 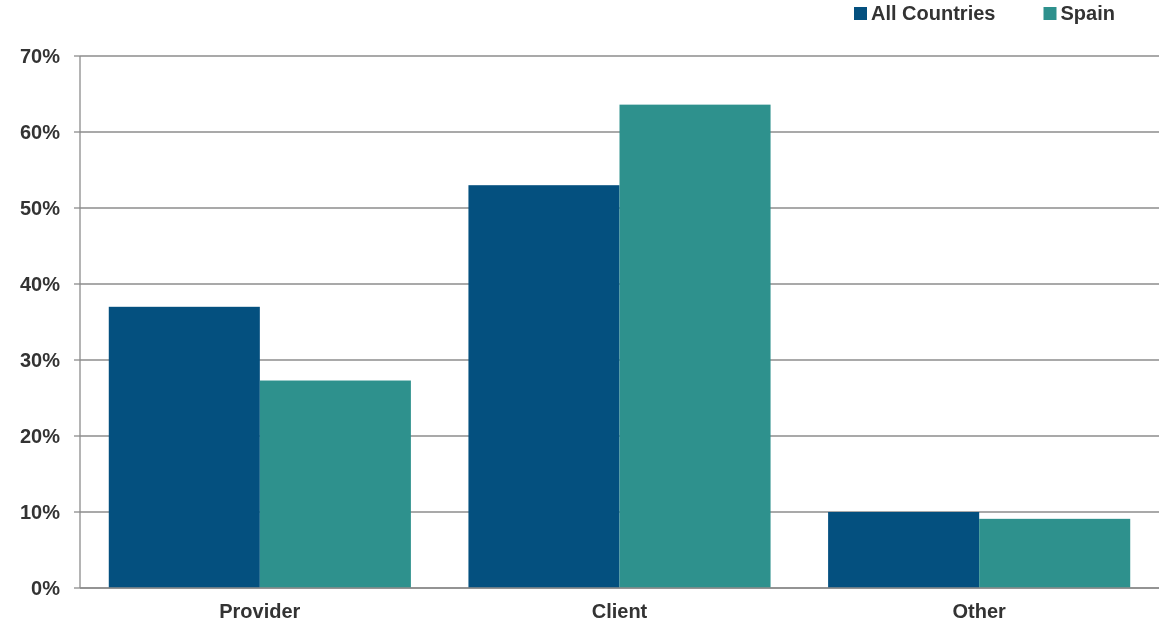 What do you see at coordinates (1087, 13) in the screenshot?
I see `legend-label: Spain` at bounding box center [1087, 13].